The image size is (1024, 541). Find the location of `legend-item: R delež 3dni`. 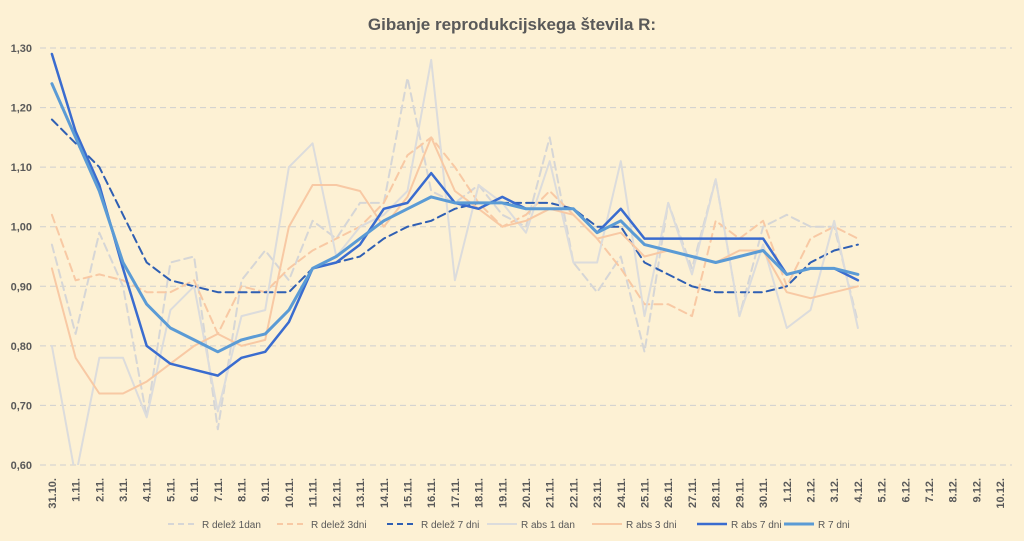

legend-item: R delež 3dni is located at coordinates (322, 525).